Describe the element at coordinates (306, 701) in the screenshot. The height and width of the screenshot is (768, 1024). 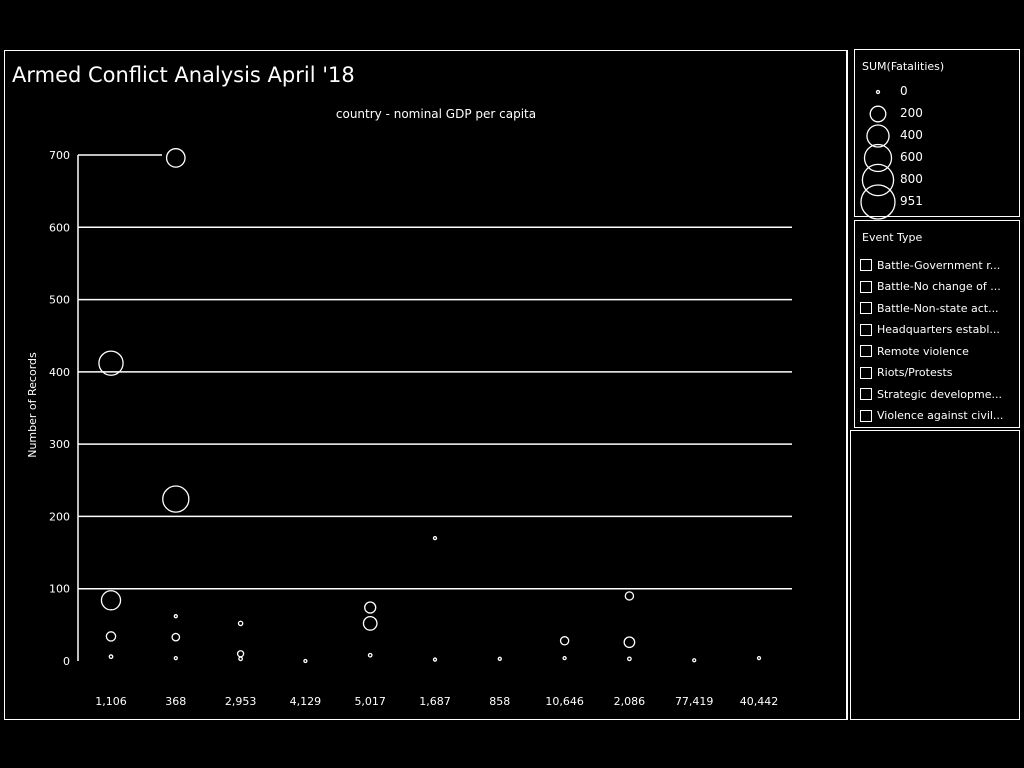
I see `x-tick-label: 4,129` at that location.